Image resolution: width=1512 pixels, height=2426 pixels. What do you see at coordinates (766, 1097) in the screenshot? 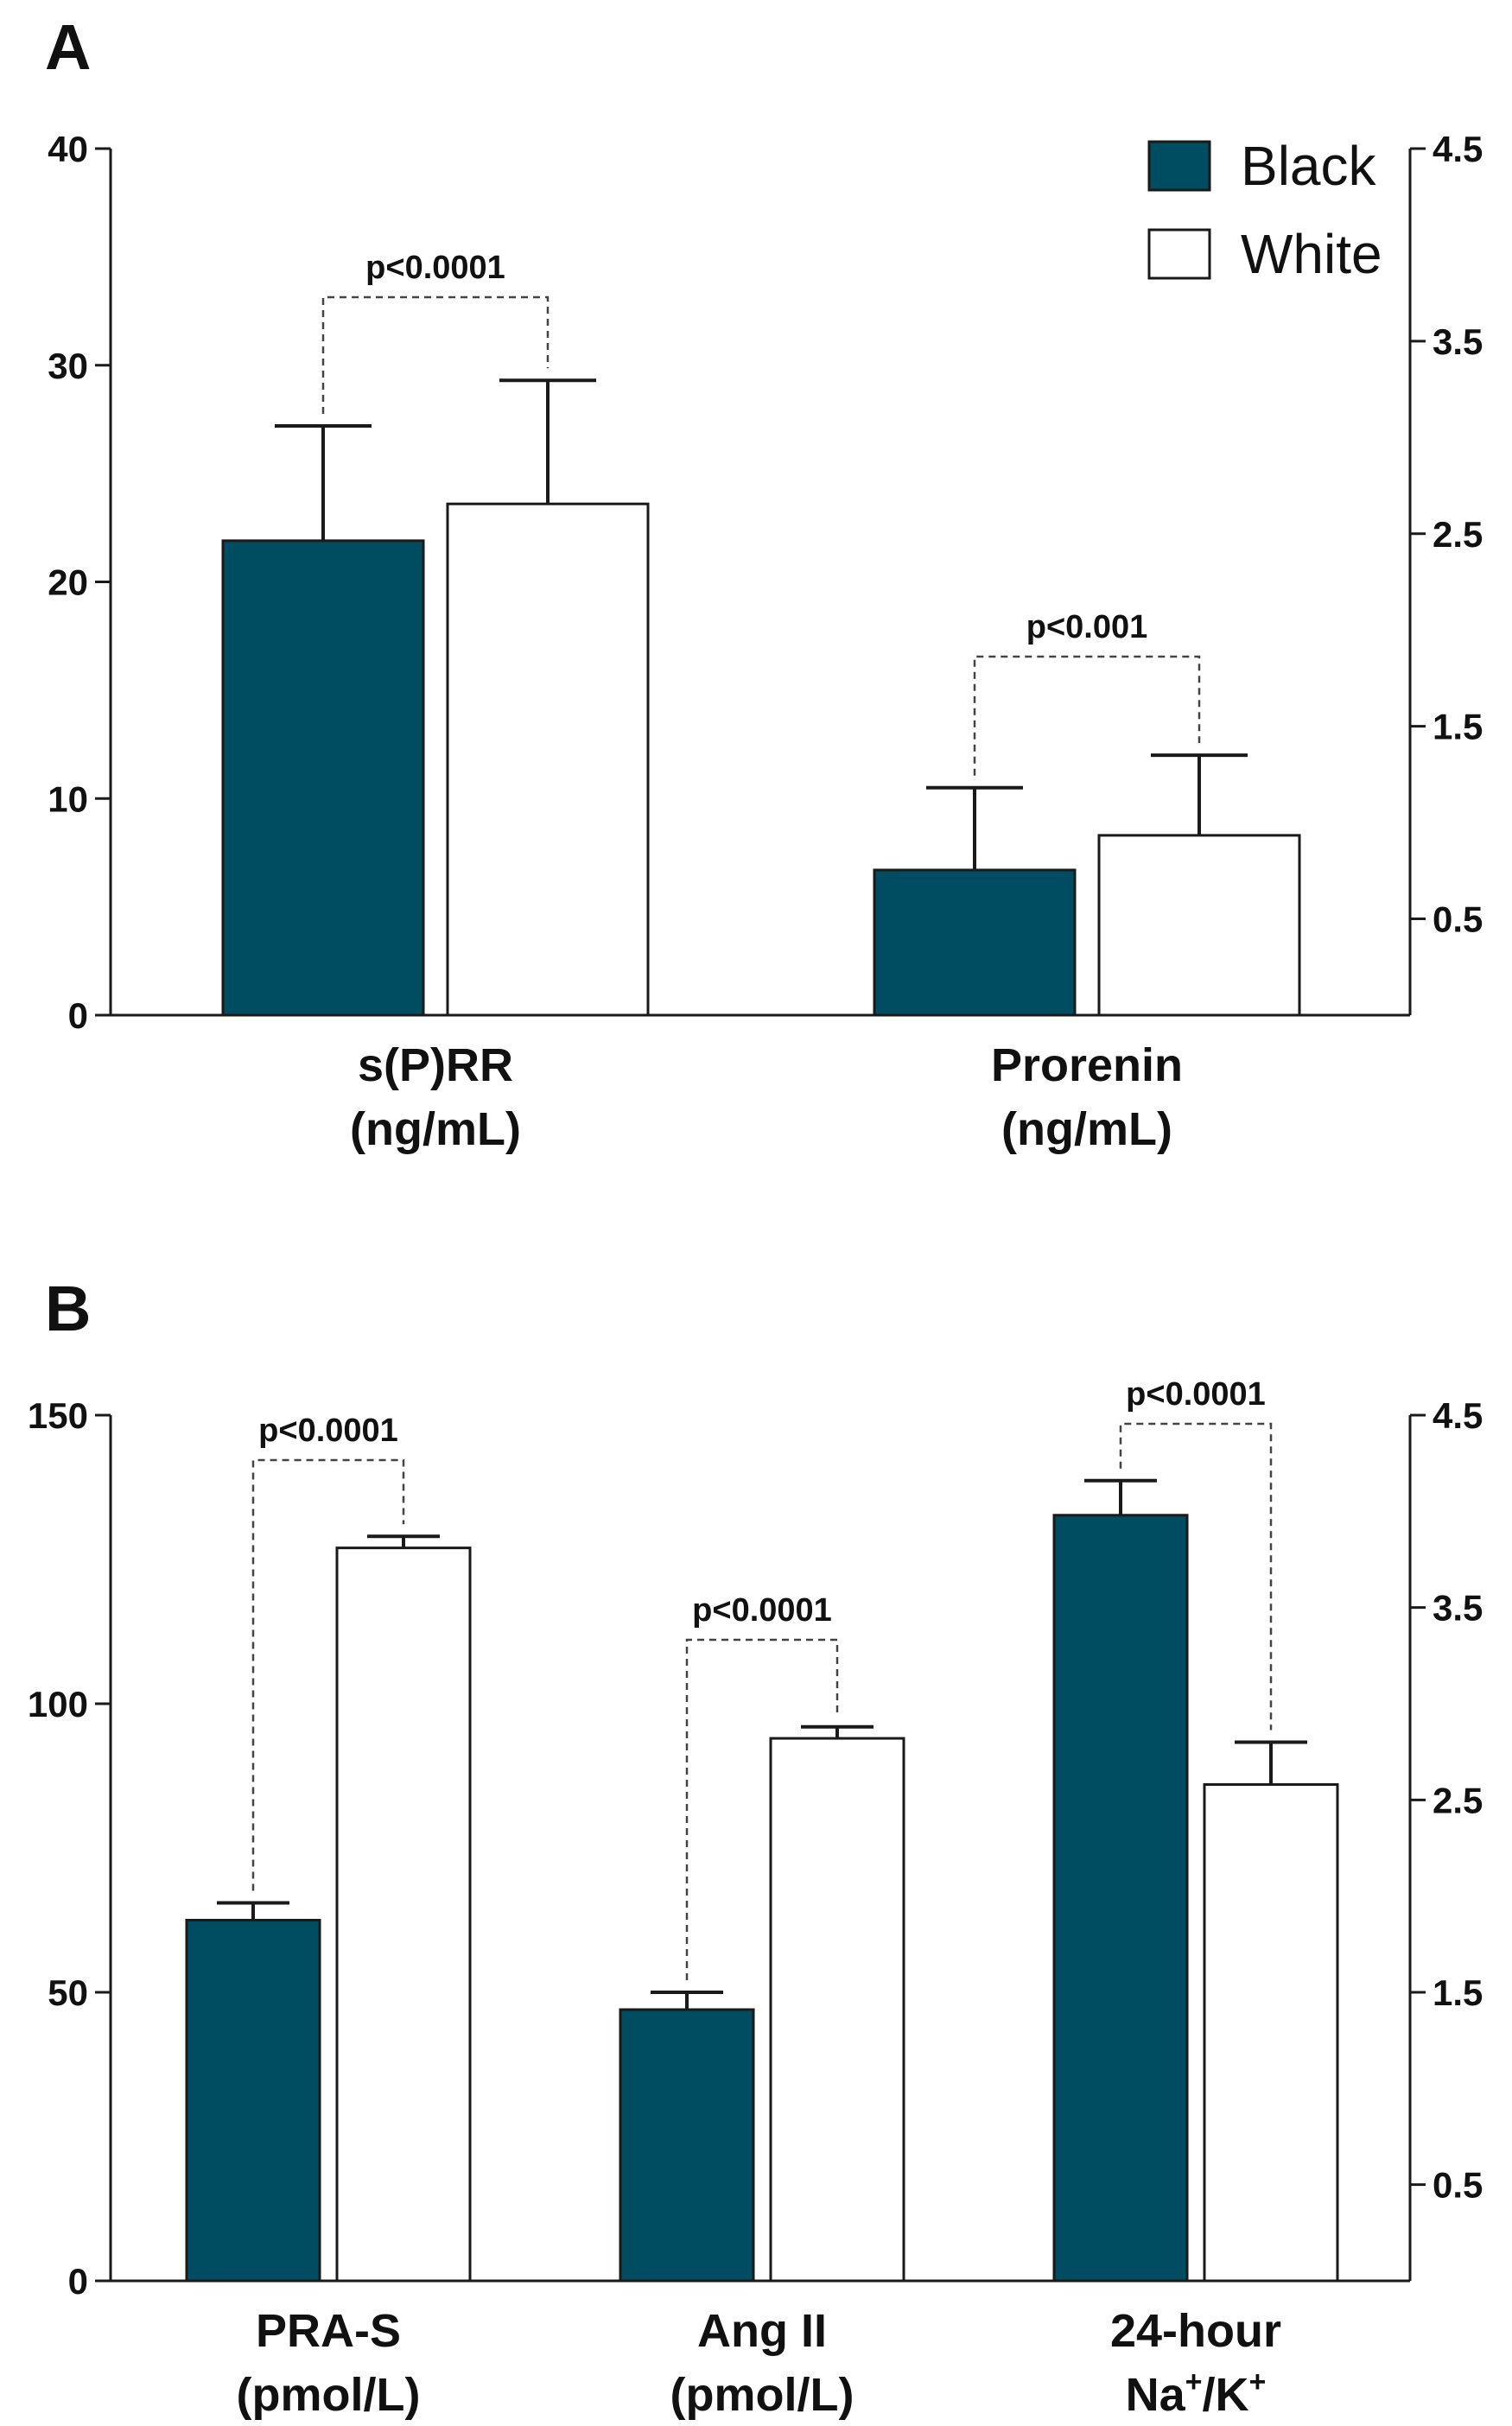
I see `panel-a-x-labels: s(P)RR (ng/mL) Prorenin (ng/mL)` at bounding box center [766, 1097].